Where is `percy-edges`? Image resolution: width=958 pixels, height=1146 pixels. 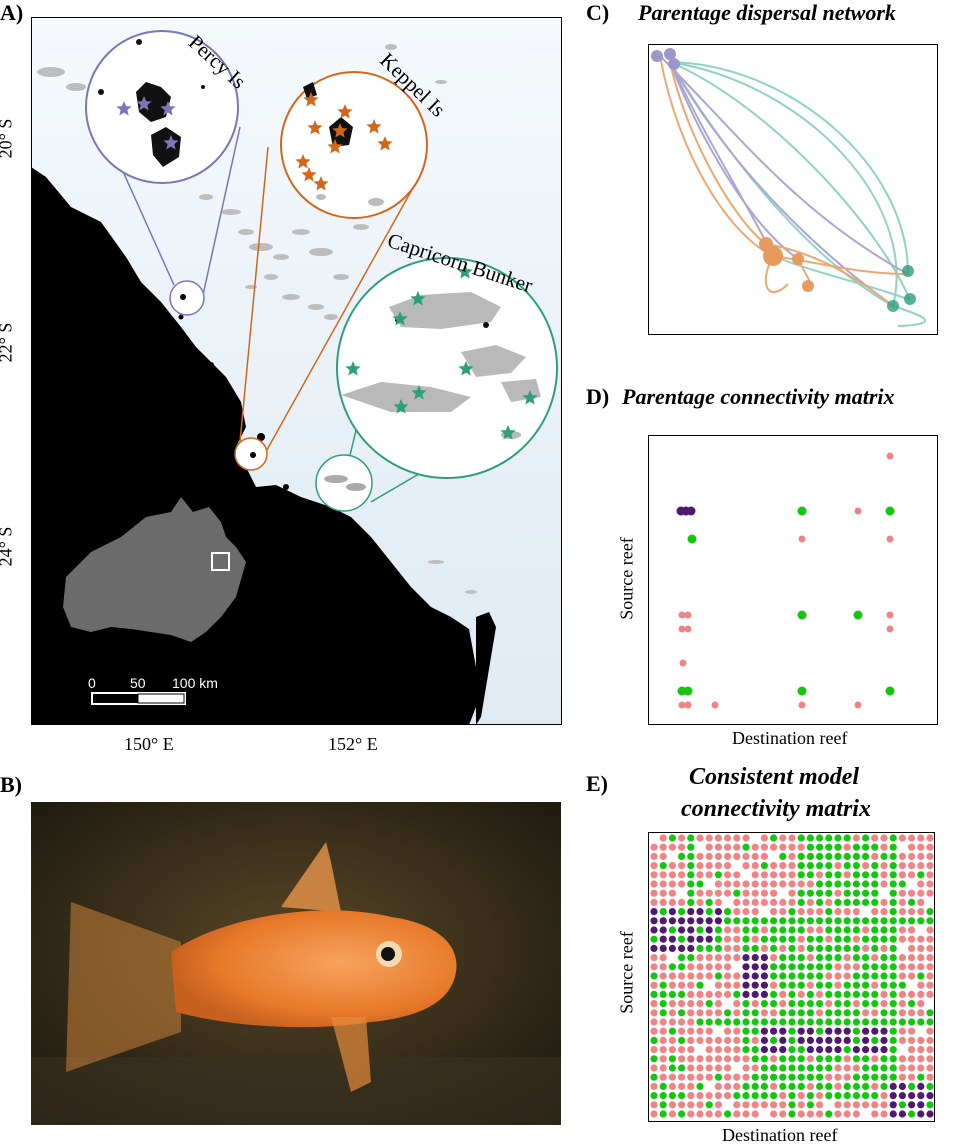
percy-edges is located at coordinates (784, 181).